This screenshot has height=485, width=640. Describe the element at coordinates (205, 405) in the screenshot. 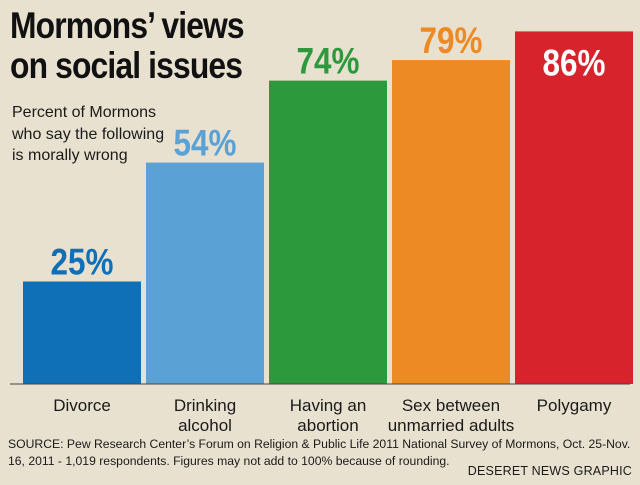

I see `category-label: Drinking` at that location.